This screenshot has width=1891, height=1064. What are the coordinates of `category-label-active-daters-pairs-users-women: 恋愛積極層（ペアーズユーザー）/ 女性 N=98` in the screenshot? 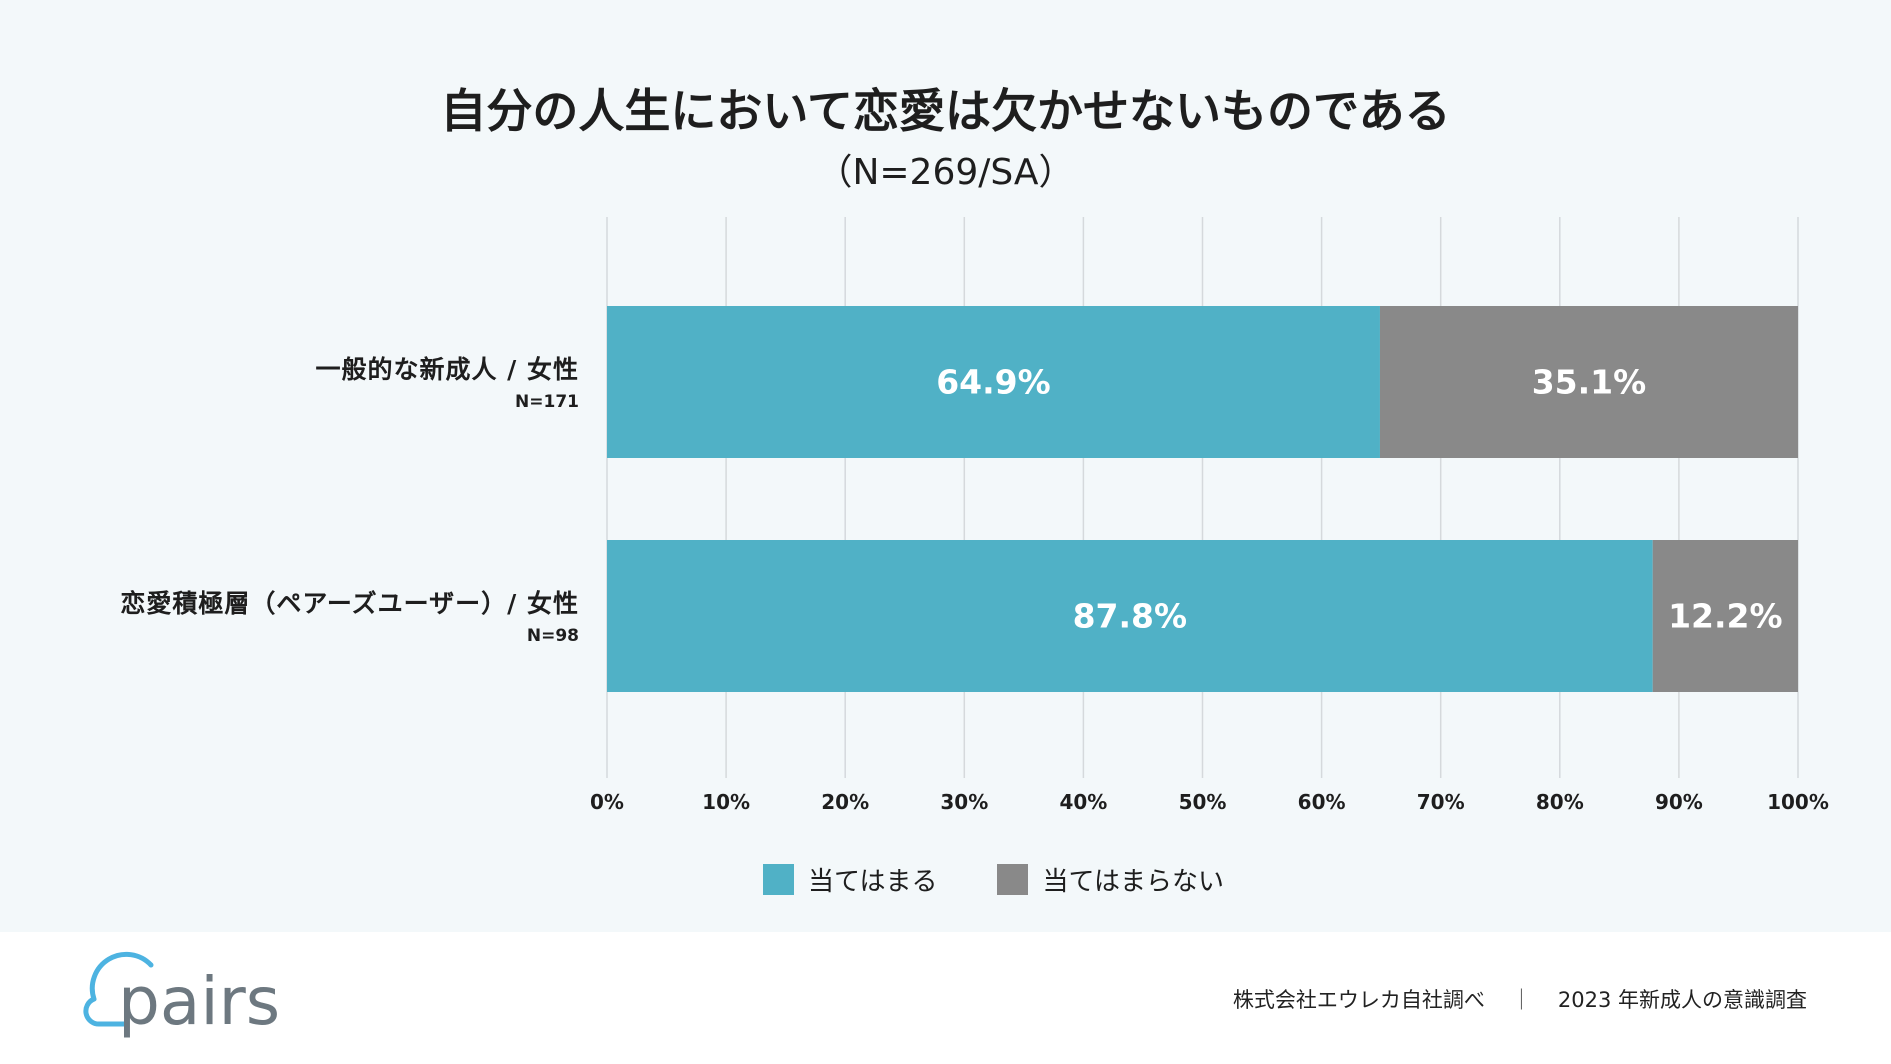 It's located at (349, 617).